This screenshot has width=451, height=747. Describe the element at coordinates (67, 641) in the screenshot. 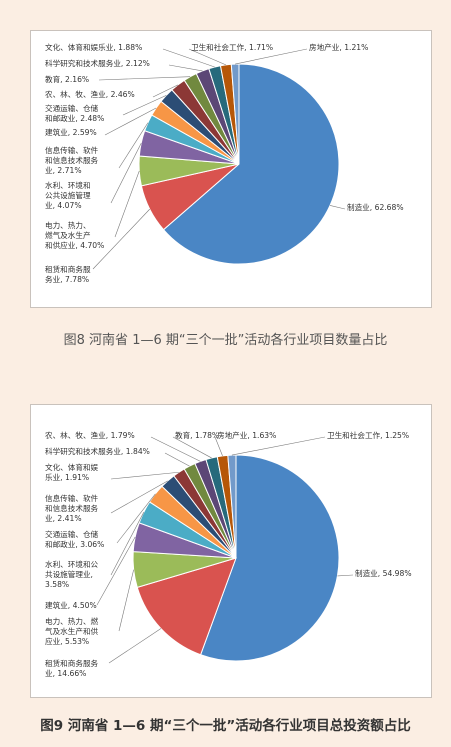

I see `data-label-line: 应业, 5.53%` at that location.